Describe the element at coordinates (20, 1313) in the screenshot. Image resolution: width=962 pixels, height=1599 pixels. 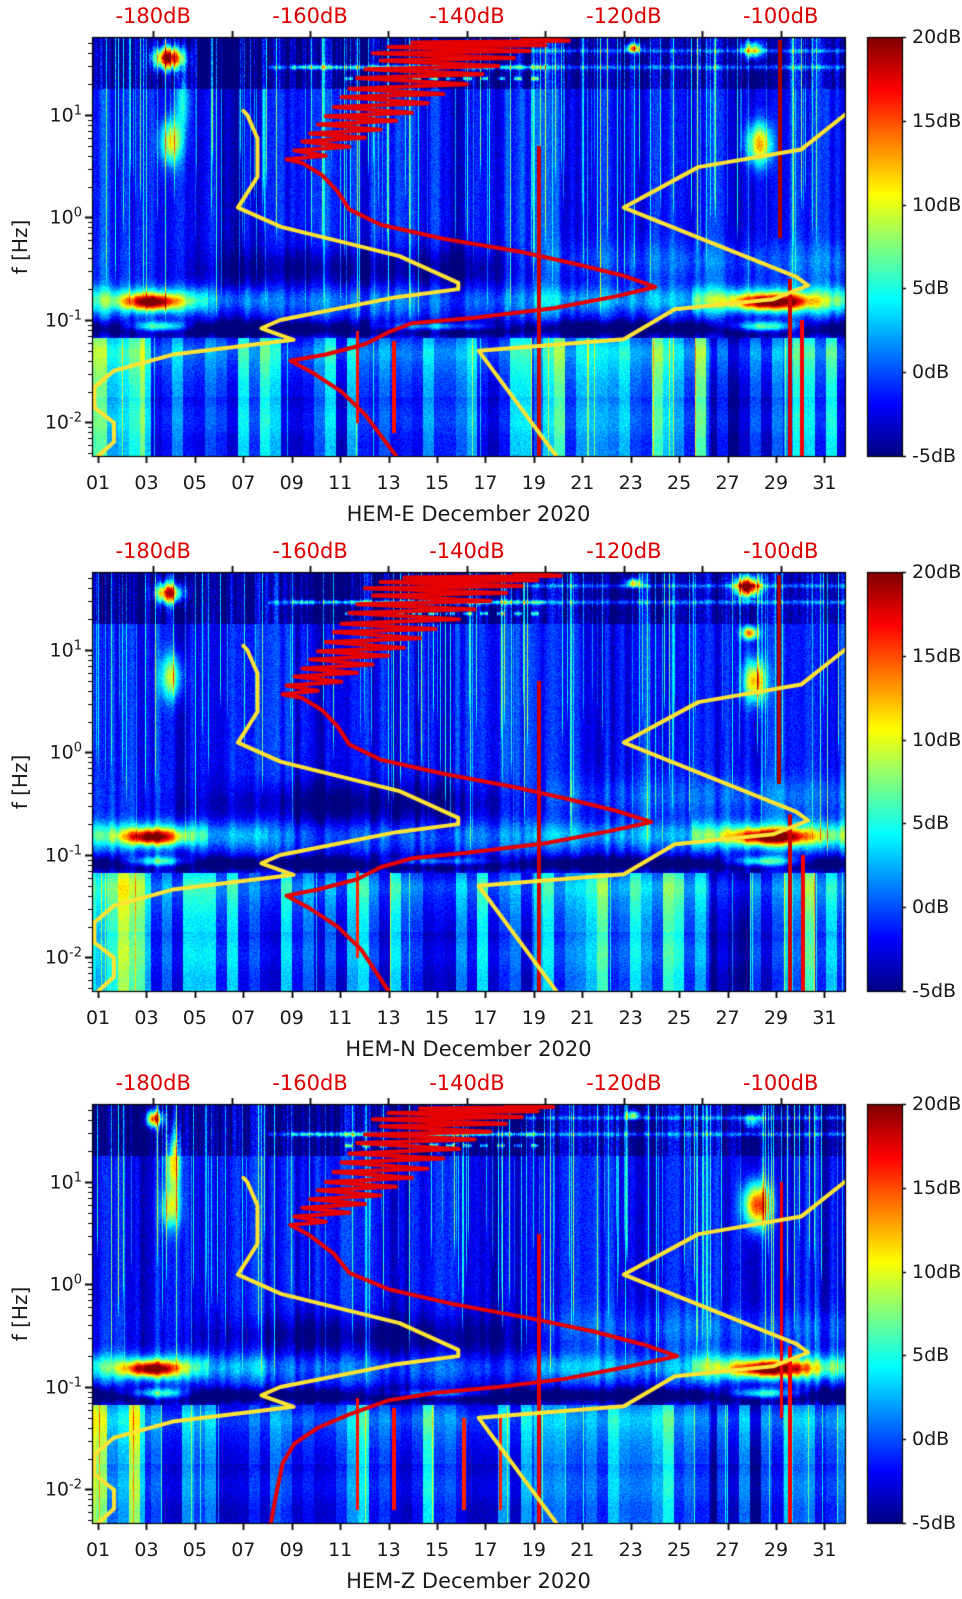
I see `y-axis-label-hem-z: f [Hz]` at that location.